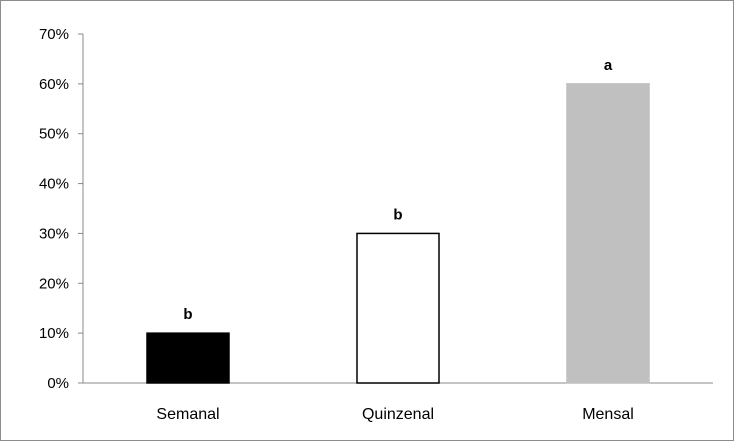  I want to click on y-tick-label: 30%, so click(54, 233).